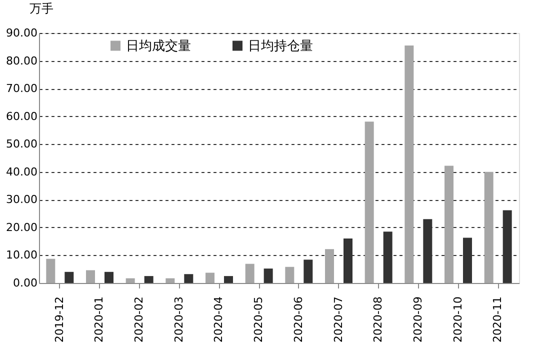 This screenshot has height=360, width=554. I want to click on x-tick-label: 2019-12, so click(59, 319).